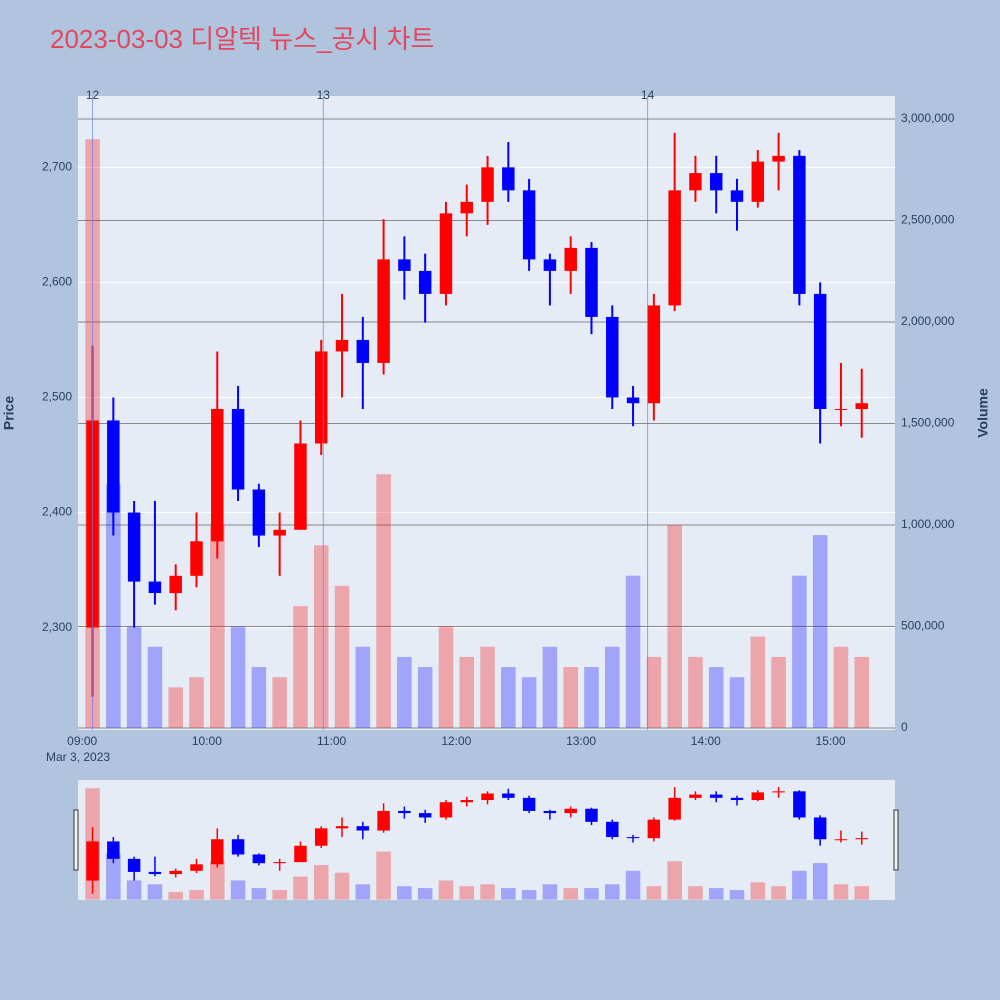 This screenshot has width=1000, height=1000. Describe the element at coordinates (57, 512) in the screenshot. I see `y-tick-label: 2,400` at that location.